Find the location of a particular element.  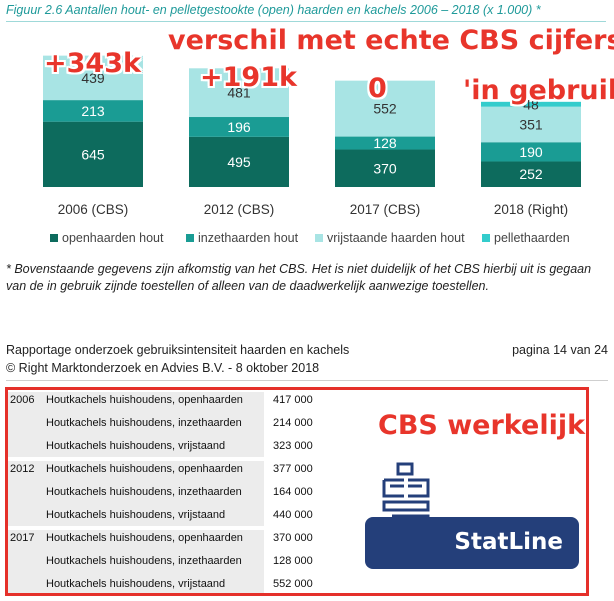

annotation-cbs-real: CBS werkelijk is located at coordinates (482, 425).